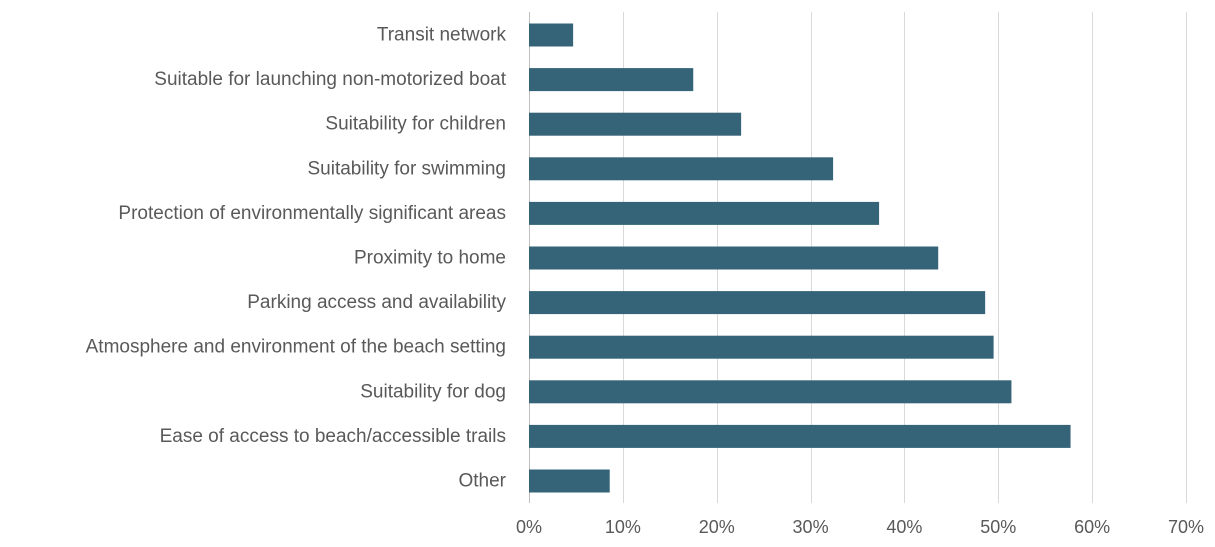  I want to click on category-label: Other, so click(482, 481).